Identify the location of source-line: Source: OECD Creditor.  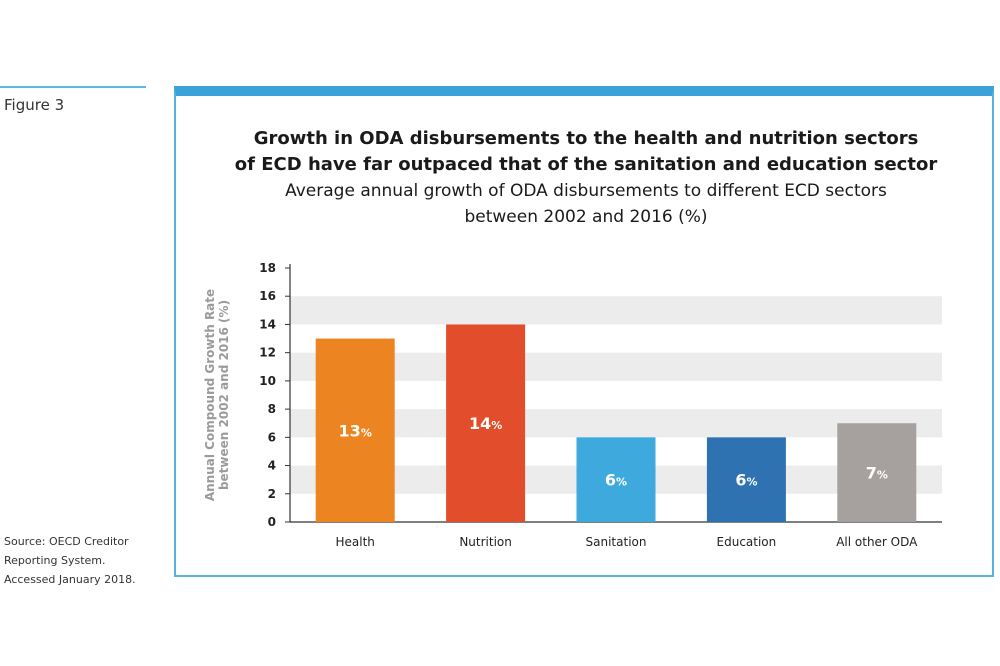
(66, 541).